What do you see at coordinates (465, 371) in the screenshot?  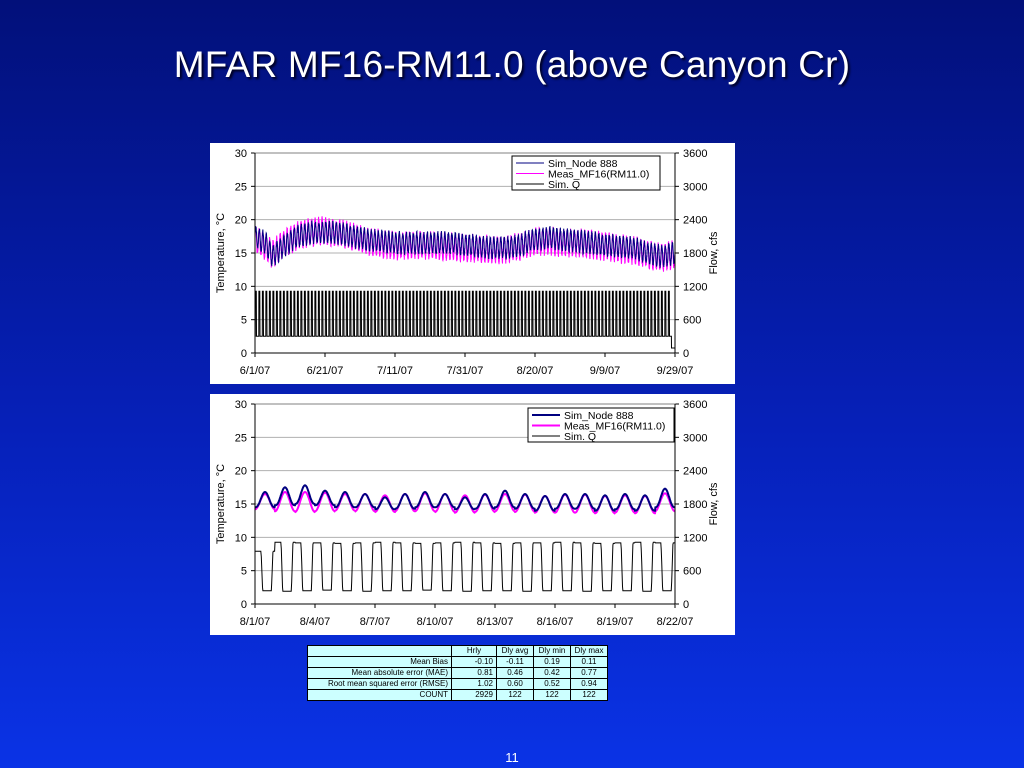 I see `x-tick-label: 7/31/07` at bounding box center [465, 371].